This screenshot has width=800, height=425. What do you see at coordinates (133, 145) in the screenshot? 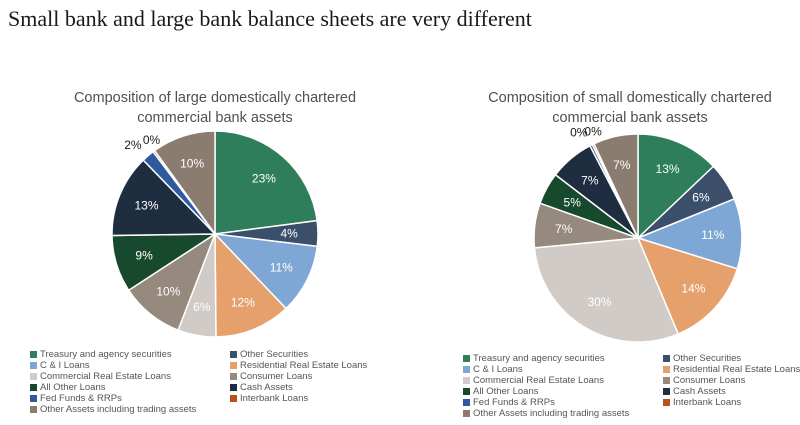
I see `data-label-fed-funds-rrps: 2%` at bounding box center [133, 145].